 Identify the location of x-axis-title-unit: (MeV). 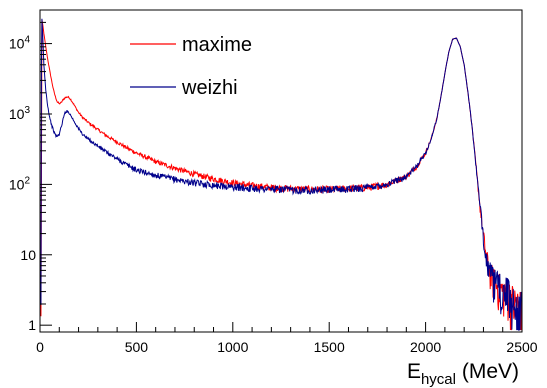
(487, 371).